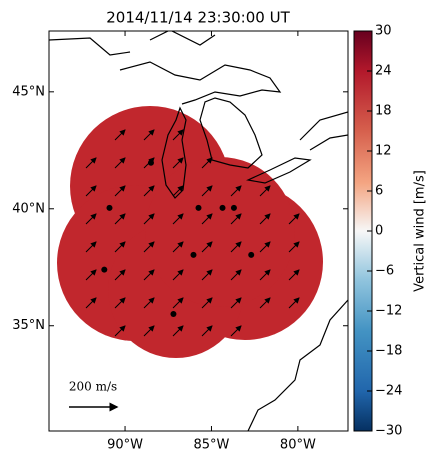 This screenshot has width=436, height=461. What do you see at coordinates (383, 31) in the screenshot?
I see `colorbar-tick-label: 30` at bounding box center [383, 31].